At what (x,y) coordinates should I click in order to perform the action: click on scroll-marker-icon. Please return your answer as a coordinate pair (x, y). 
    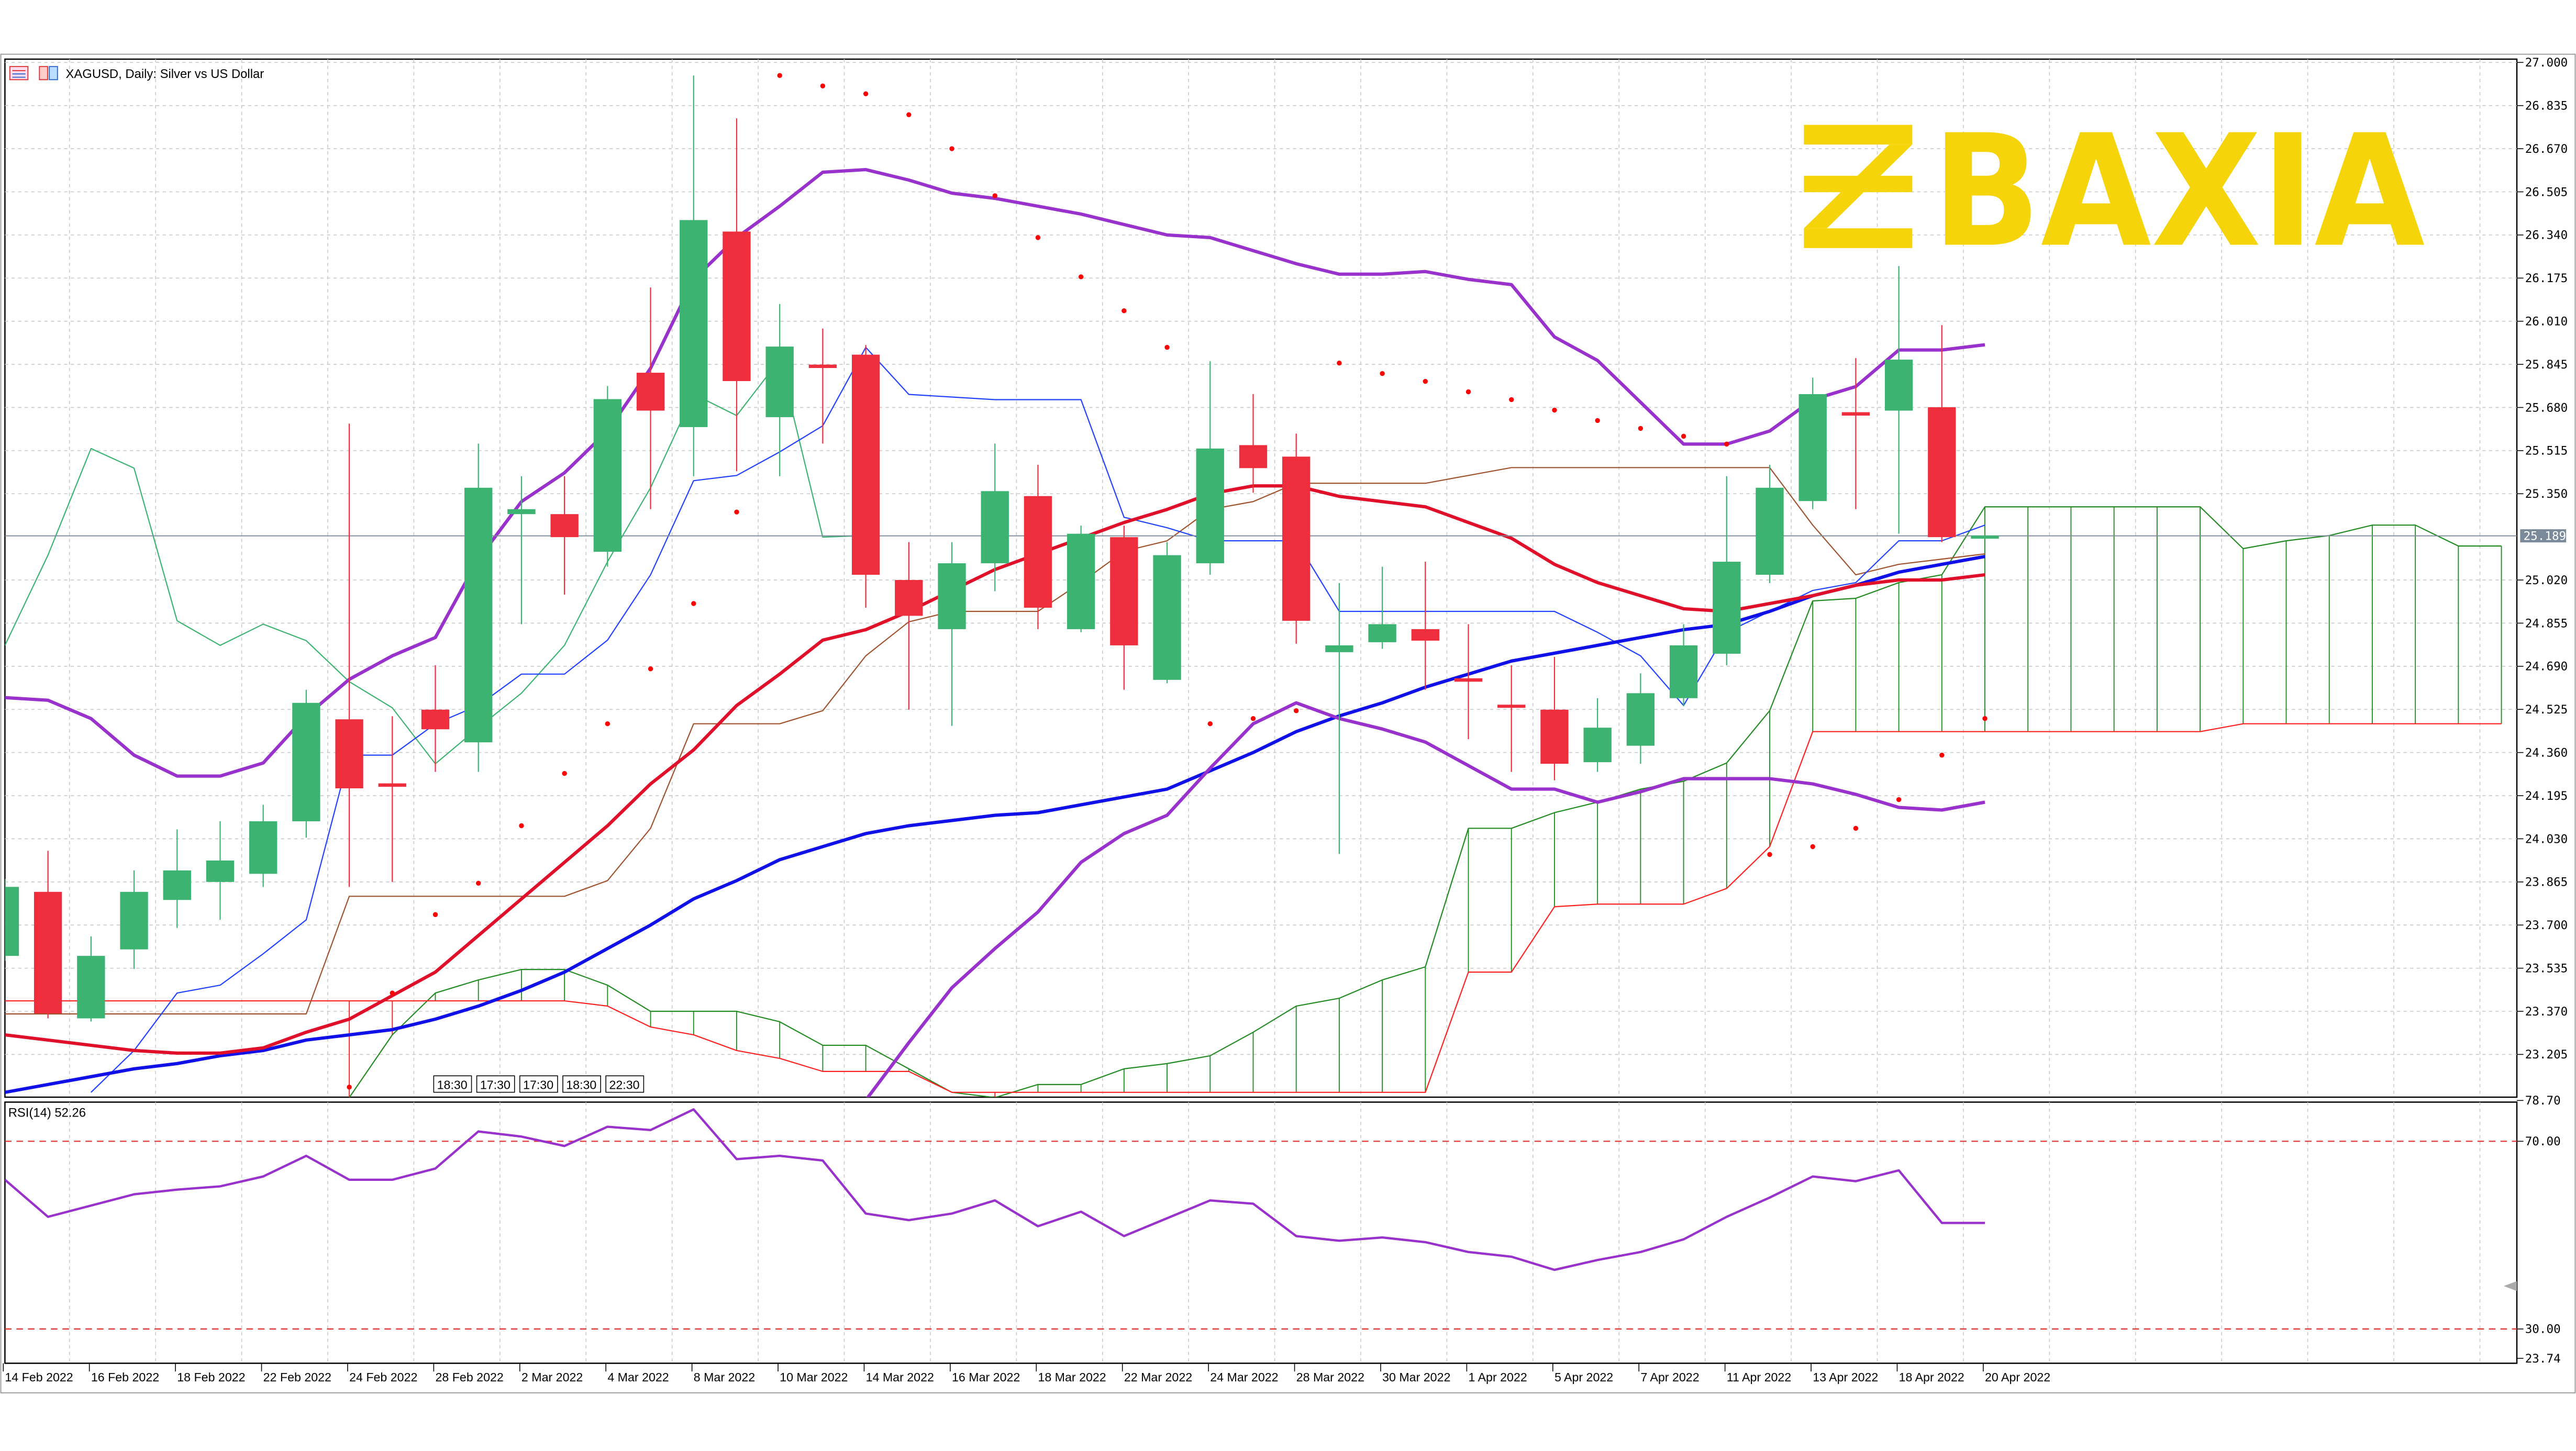
    Looking at the image, I should click on (2510, 1286).